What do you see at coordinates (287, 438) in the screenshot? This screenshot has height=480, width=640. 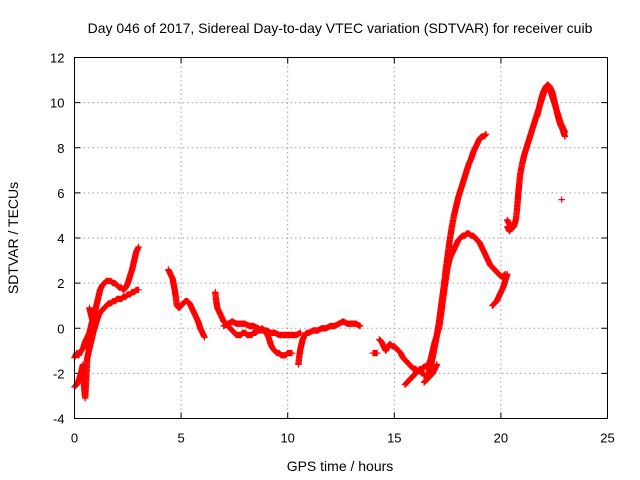 I see `x-tick-label: 10` at bounding box center [287, 438].